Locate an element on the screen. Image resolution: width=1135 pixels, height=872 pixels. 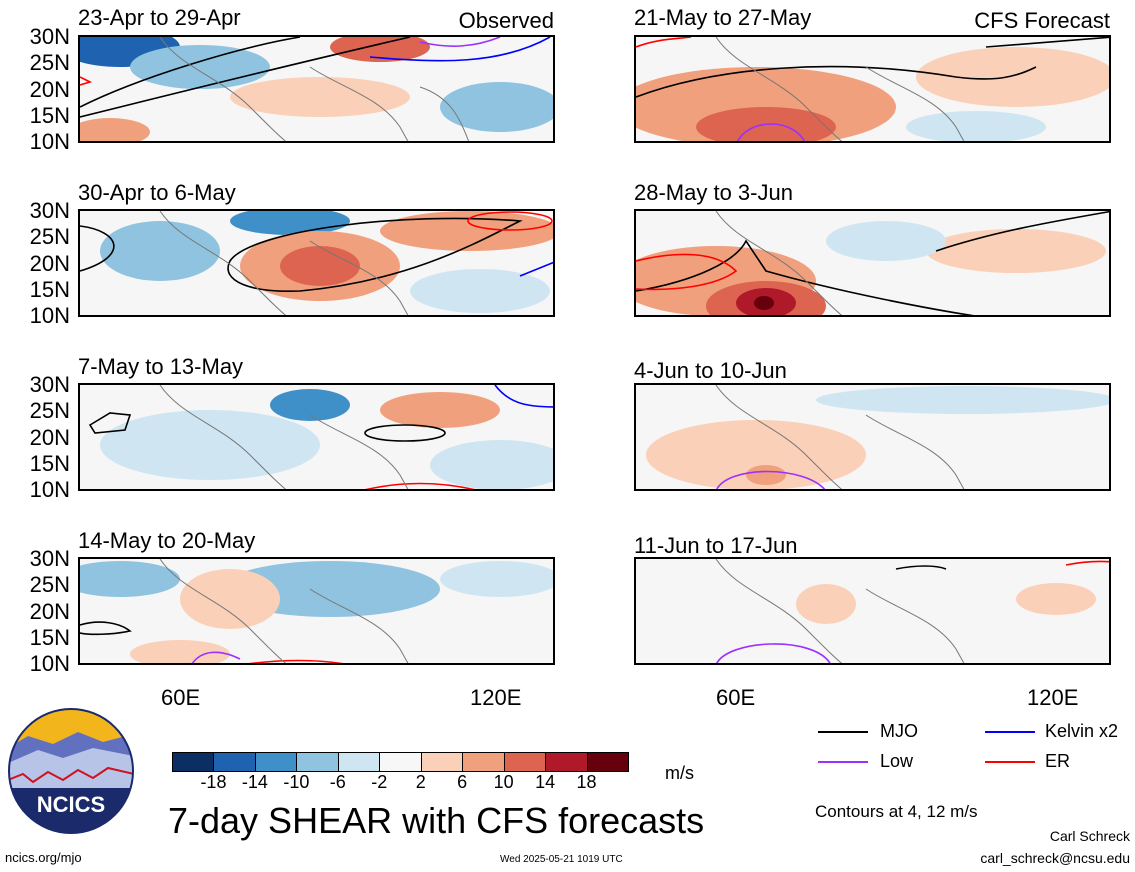
legend-low: Low is located at coordinates (897, 761).